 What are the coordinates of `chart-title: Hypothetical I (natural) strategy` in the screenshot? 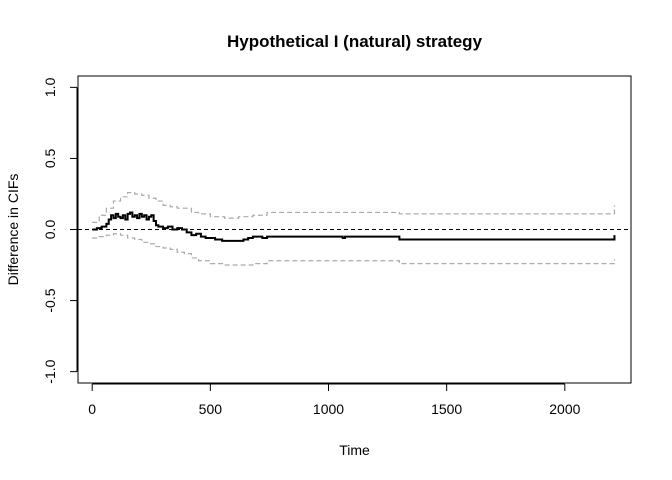 It's located at (355, 41).